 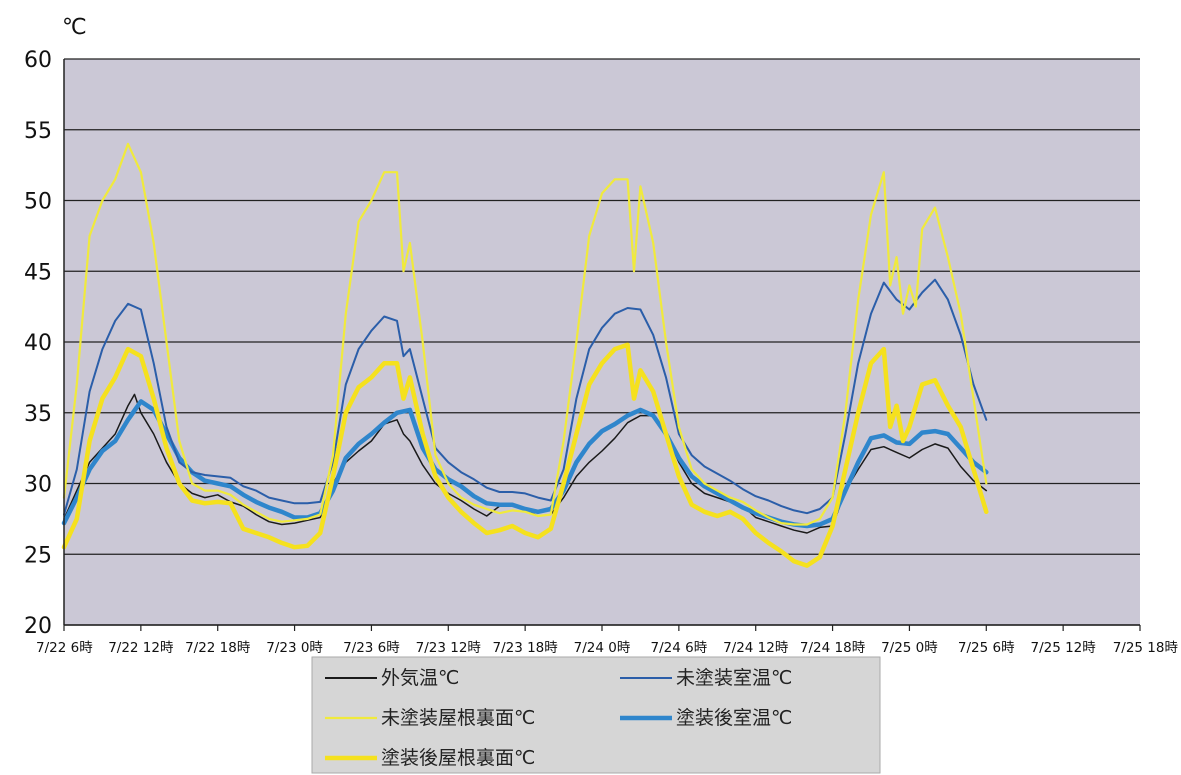 What do you see at coordinates (756, 648) in the screenshot?
I see `x-tick-label-9: 7/24 12時` at bounding box center [756, 648].